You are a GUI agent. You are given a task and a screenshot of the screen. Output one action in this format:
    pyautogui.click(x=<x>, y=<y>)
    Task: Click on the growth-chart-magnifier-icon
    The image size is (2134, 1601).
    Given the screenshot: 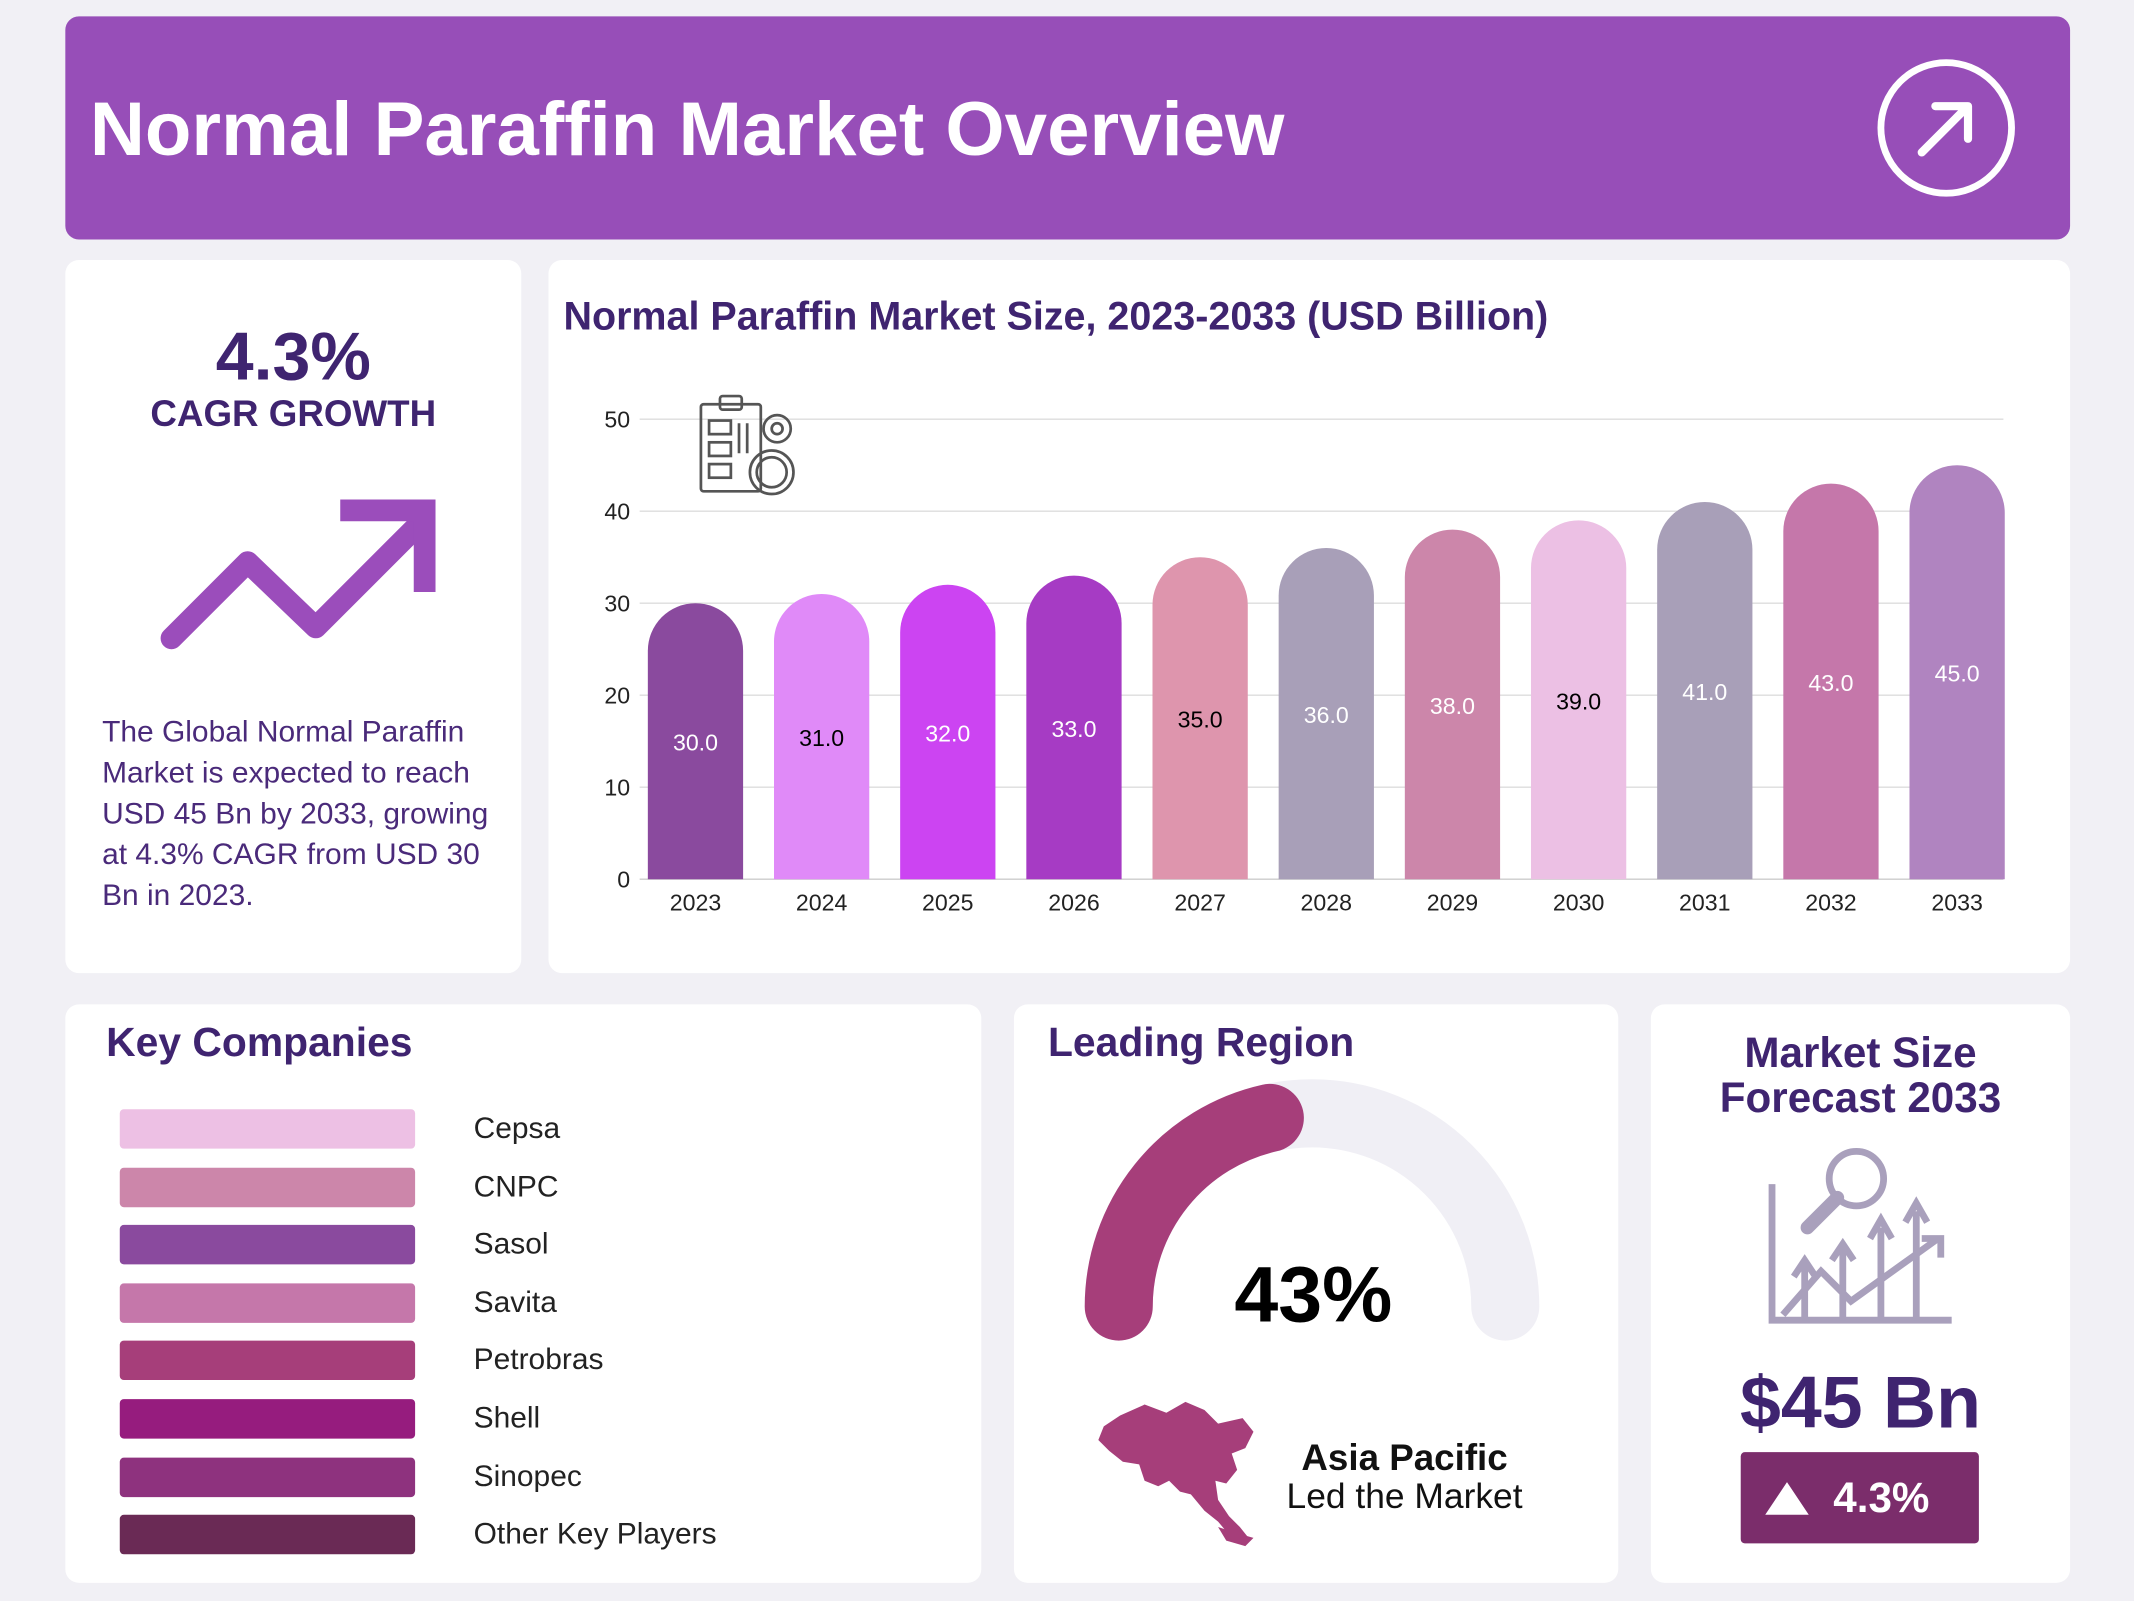 What is the action you would take?
    pyautogui.click(x=1860, y=1236)
    